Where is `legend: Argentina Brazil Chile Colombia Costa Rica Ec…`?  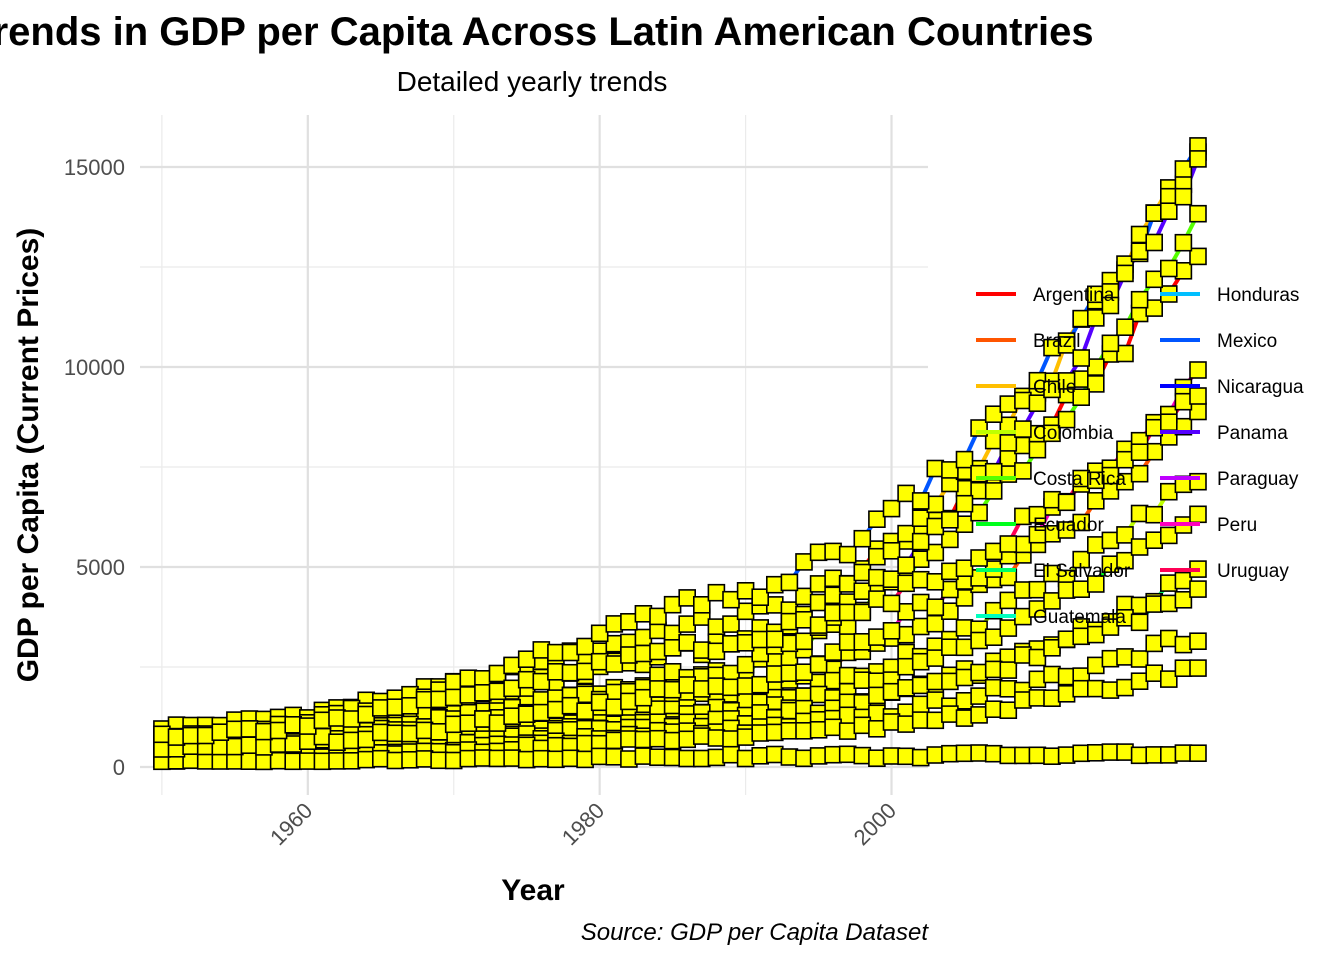
legend: Argentina Brazil Chile Colombia Costa Rica Ec… is located at coordinates (1140, 456).